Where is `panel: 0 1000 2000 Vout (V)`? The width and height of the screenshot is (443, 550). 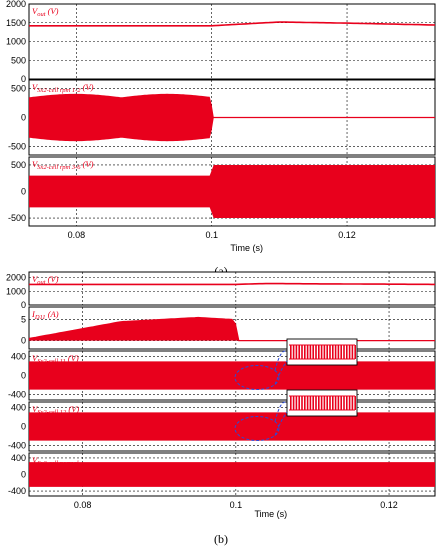
panel: 0 1000 2000 Vout (V) is located at coordinates (221, 290).